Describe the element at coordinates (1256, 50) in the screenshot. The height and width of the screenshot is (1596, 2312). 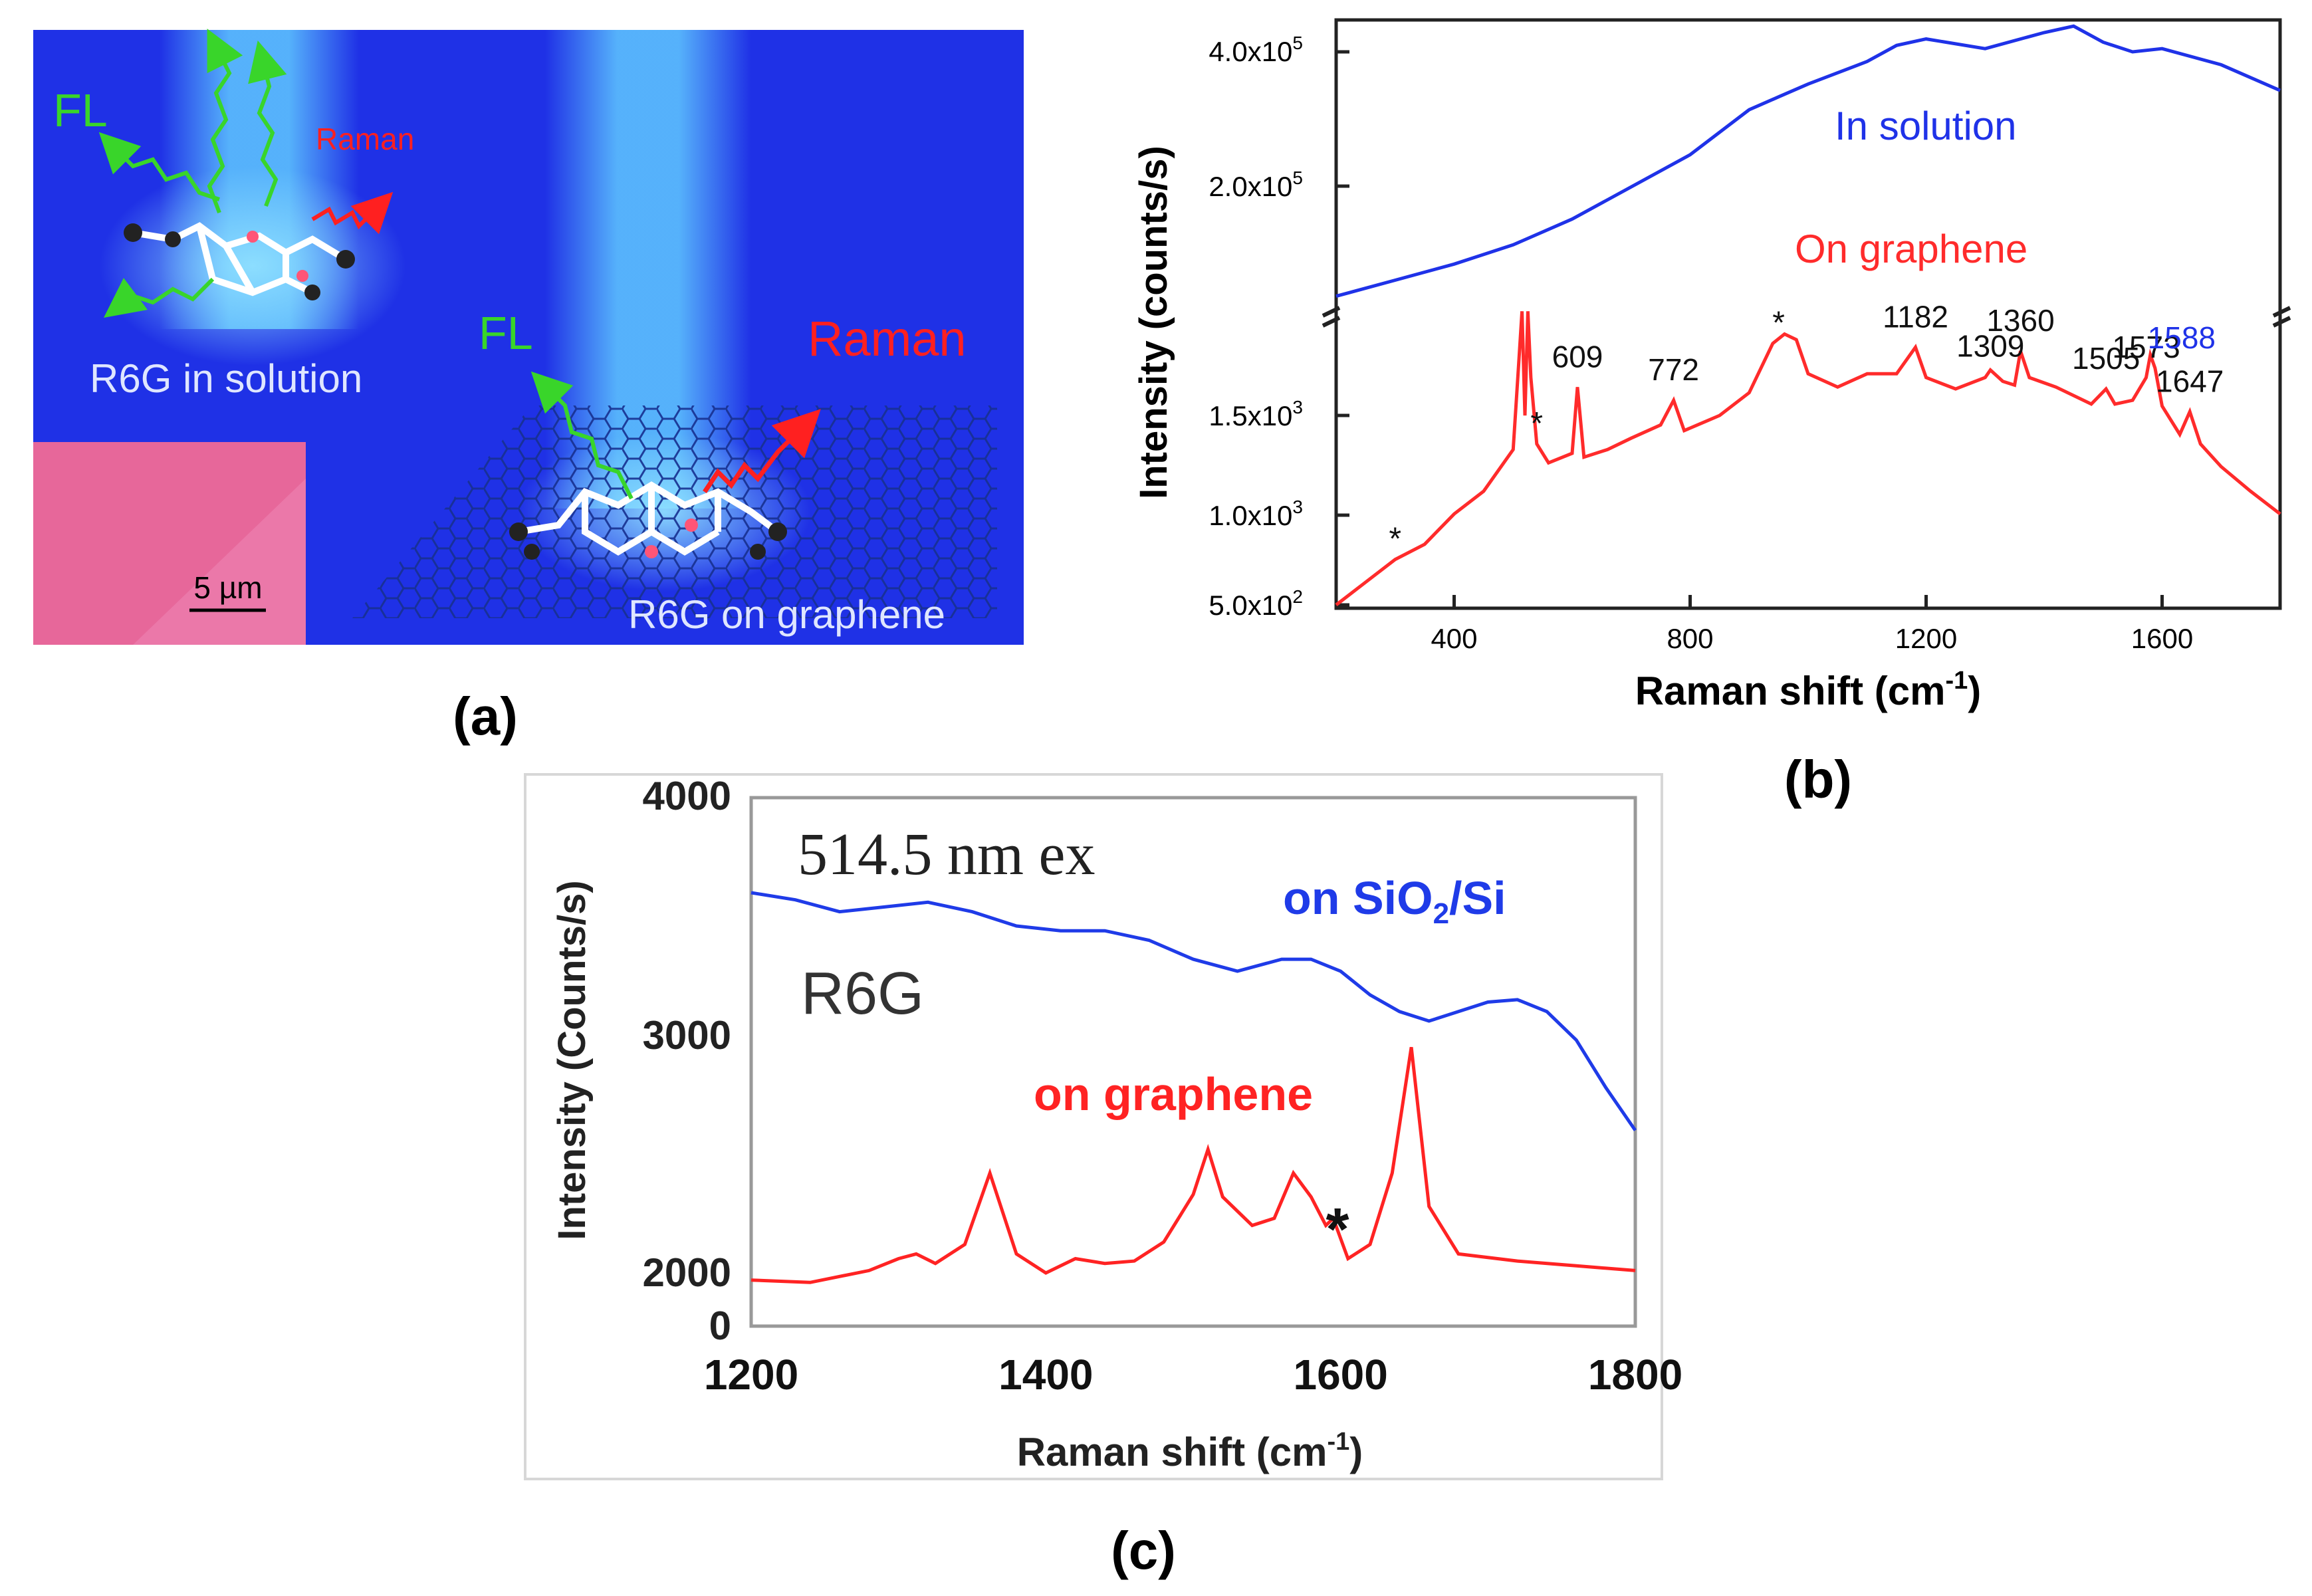
I see `chart-b-ytick-upper-0: 4.0x10⁵` at that location.